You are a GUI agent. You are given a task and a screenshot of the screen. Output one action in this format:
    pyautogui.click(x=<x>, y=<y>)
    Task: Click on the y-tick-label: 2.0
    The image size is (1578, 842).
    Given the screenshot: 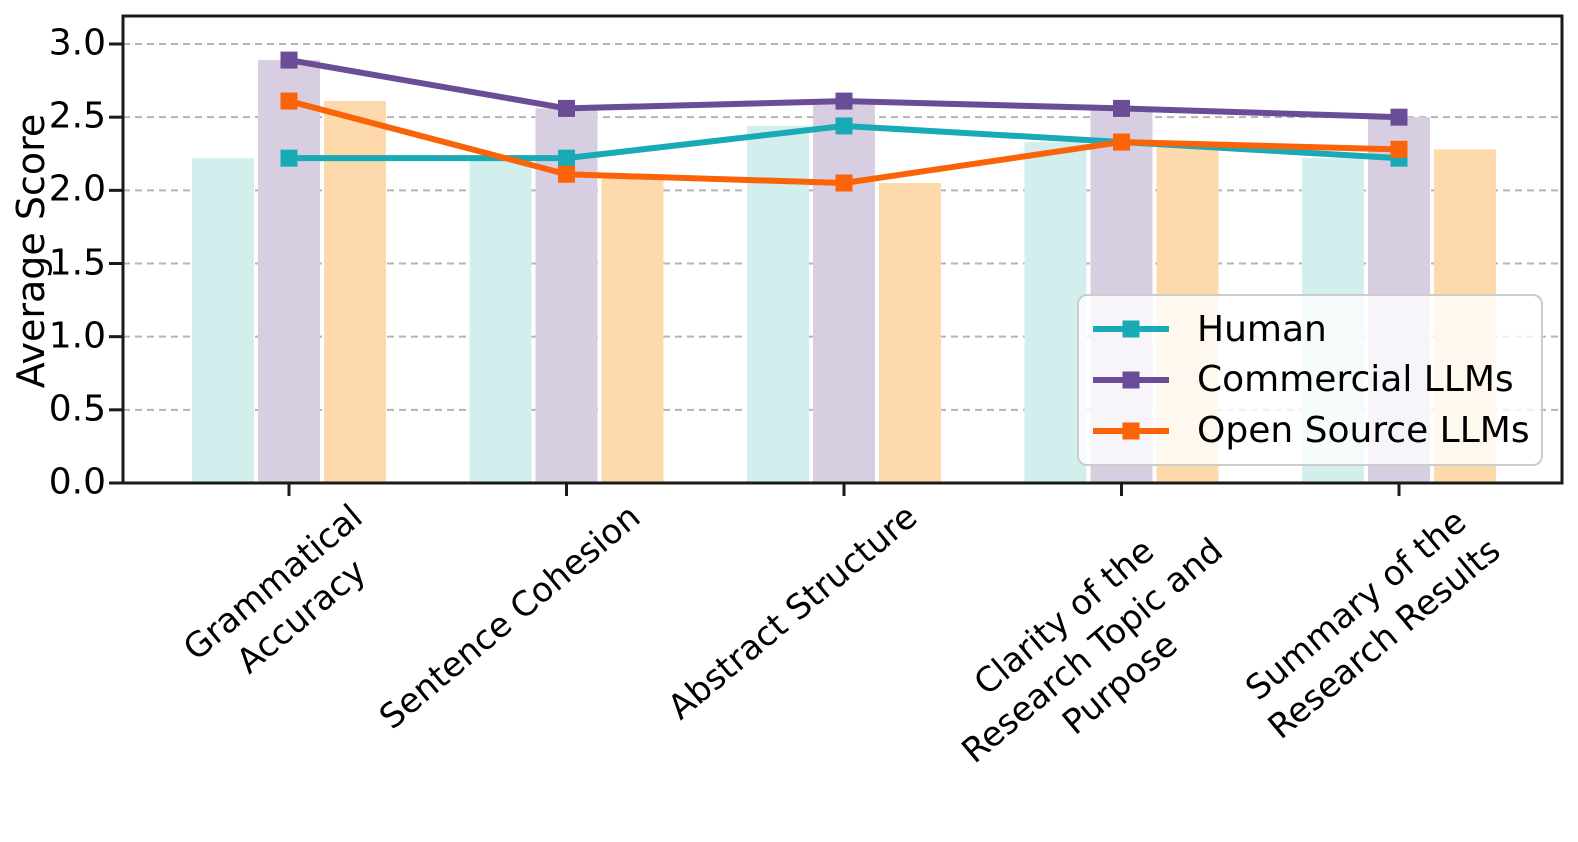 What is the action you would take?
    pyautogui.click(x=77, y=189)
    